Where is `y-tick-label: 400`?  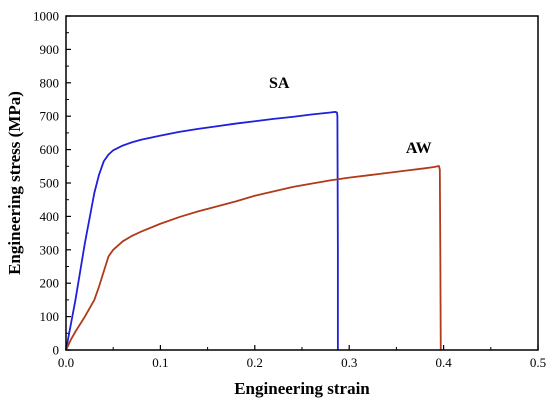 y-tick-label: 400 is located at coordinates (50, 216).